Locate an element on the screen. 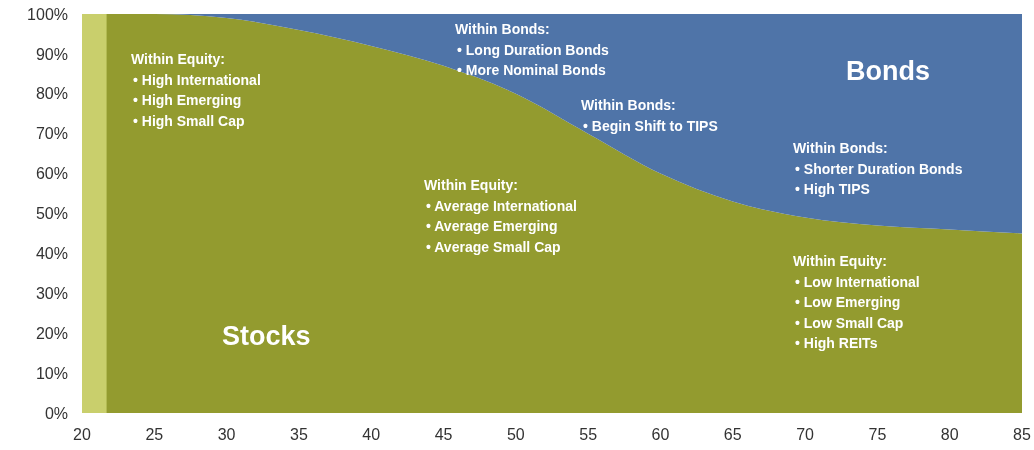  x-tick-label: 85 is located at coordinates (1022, 434).